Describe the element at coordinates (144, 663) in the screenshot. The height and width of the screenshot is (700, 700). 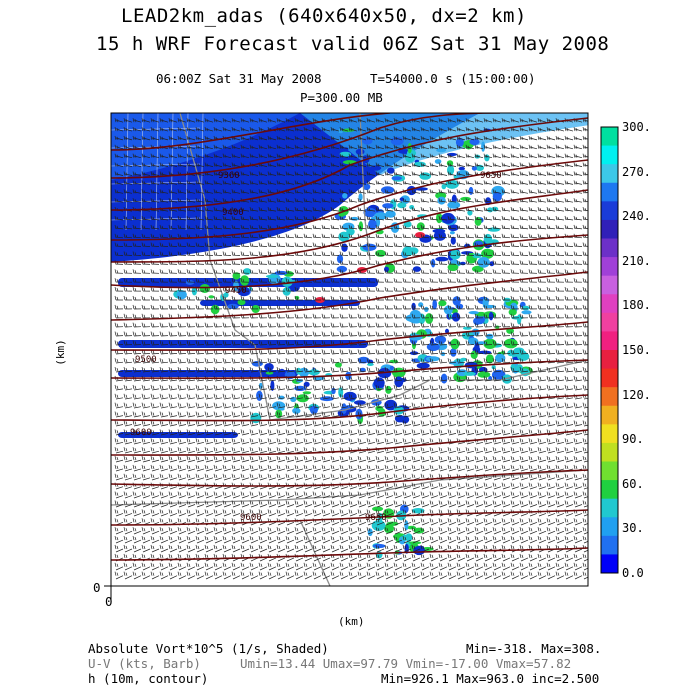
I see `wind-legend-name: U-V (kts, Barb)` at that location.